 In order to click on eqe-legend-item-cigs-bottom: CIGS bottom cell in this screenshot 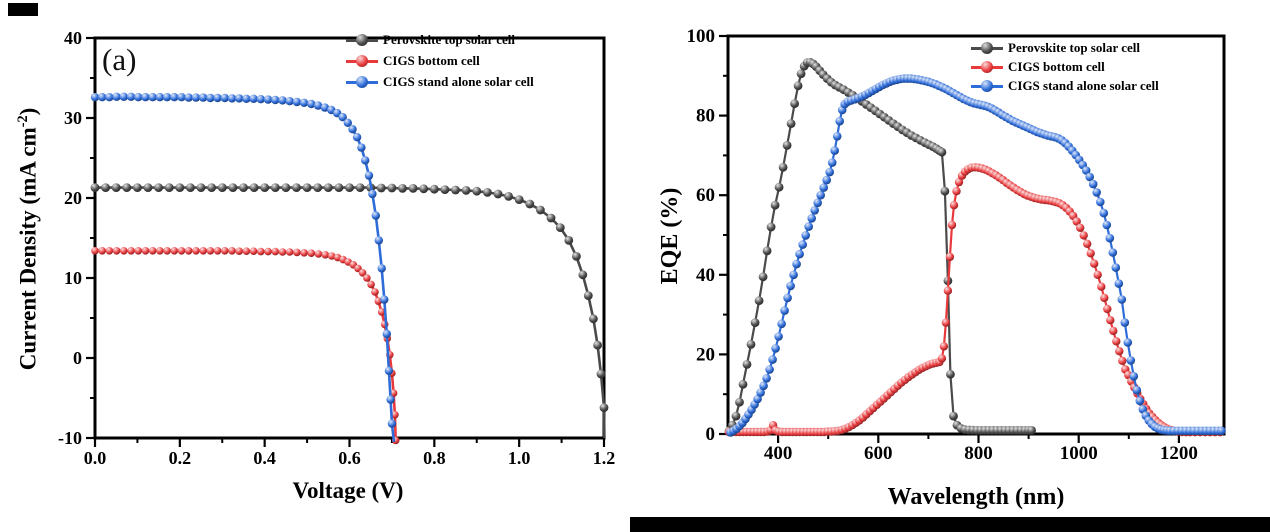, I will do `click(1065, 66)`.